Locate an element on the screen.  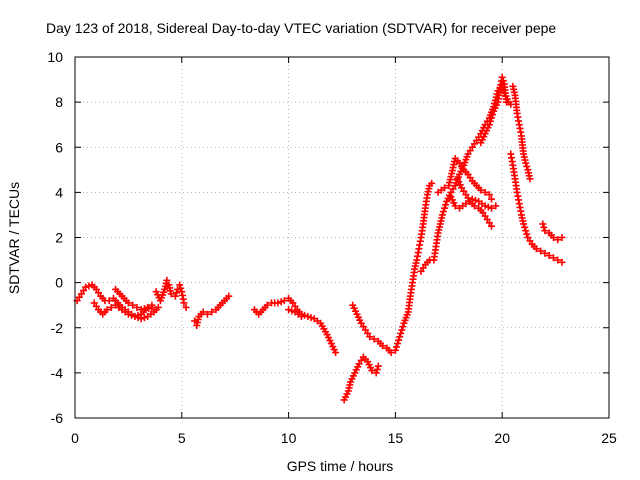
x-tick-label: 25 is located at coordinates (609, 438).